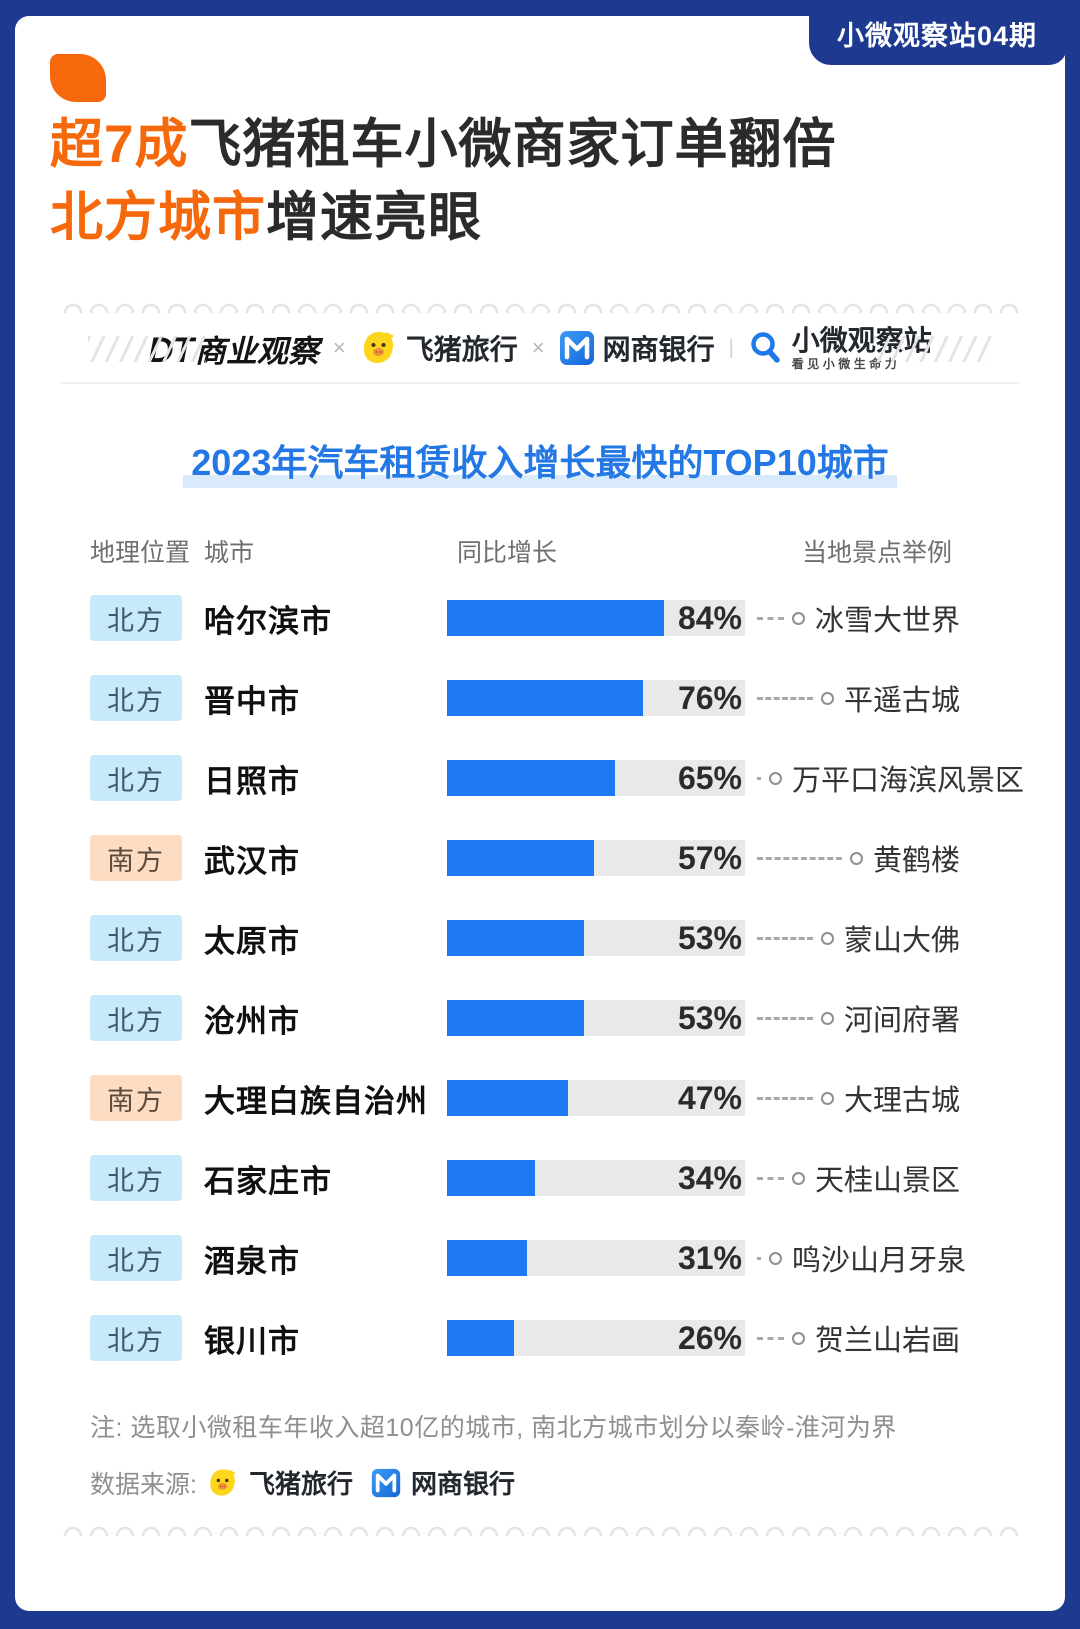 The image size is (1080, 1629). What do you see at coordinates (540, 461) in the screenshot?
I see `chart-title-wrap: 2023年汽车租赁收入增长最快的TOP10城市` at bounding box center [540, 461].